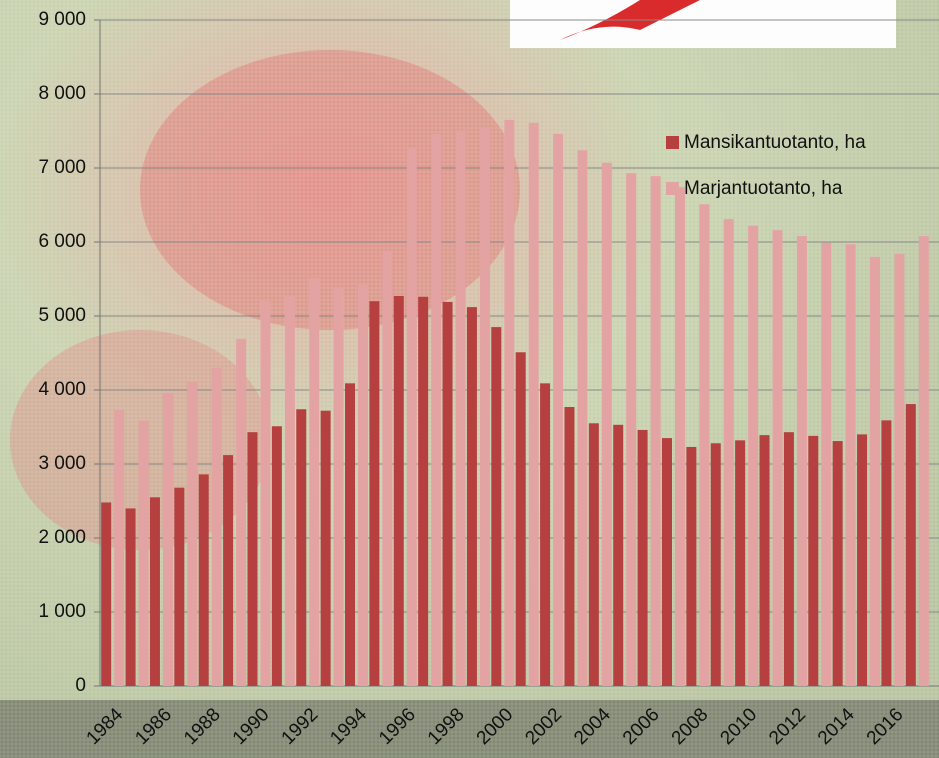 This screenshot has height=758, width=939. What do you see at coordinates (763, 188) in the screenshot?
I see `legend-label: Marjantuotanto, ha` at bounding box center [763, 188].